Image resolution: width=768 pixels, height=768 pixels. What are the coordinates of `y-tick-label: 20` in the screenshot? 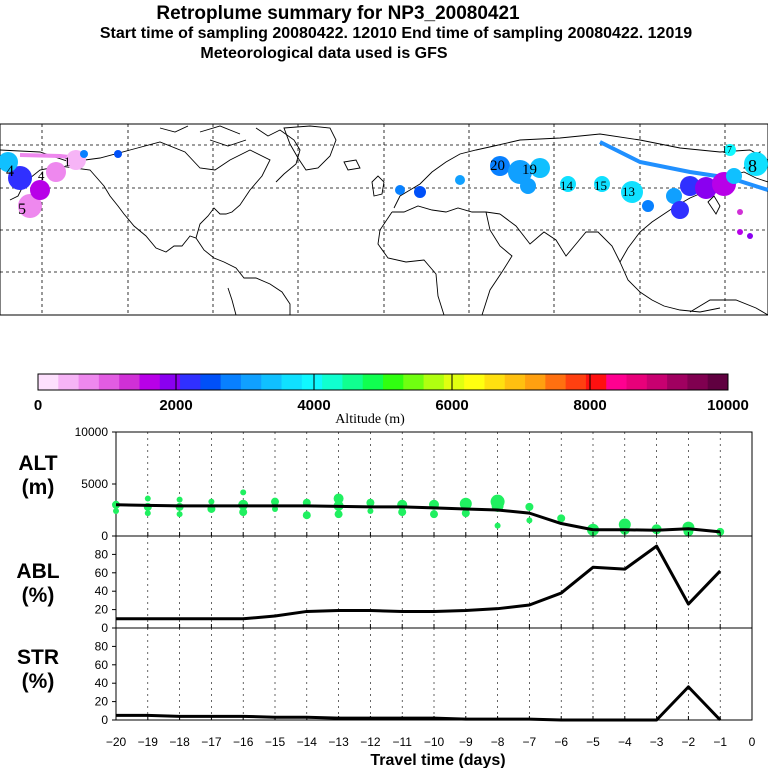 It's located at (102, 610).